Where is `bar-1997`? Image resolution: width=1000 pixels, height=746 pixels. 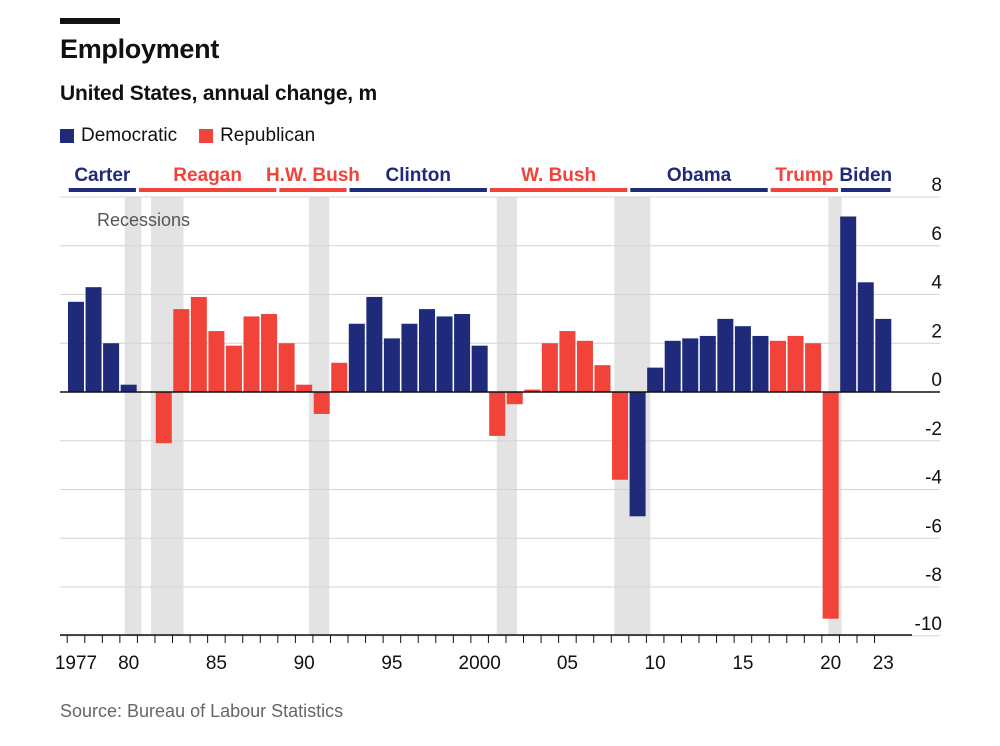
bar-1997 is located at coordinates (427, 350).